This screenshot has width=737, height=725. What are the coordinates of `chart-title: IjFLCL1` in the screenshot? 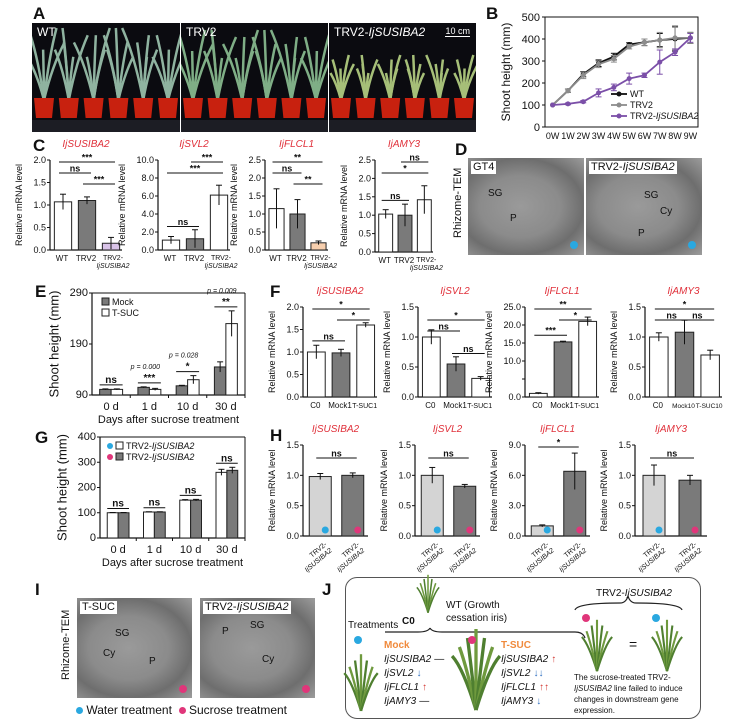 It's located at (561, 291).